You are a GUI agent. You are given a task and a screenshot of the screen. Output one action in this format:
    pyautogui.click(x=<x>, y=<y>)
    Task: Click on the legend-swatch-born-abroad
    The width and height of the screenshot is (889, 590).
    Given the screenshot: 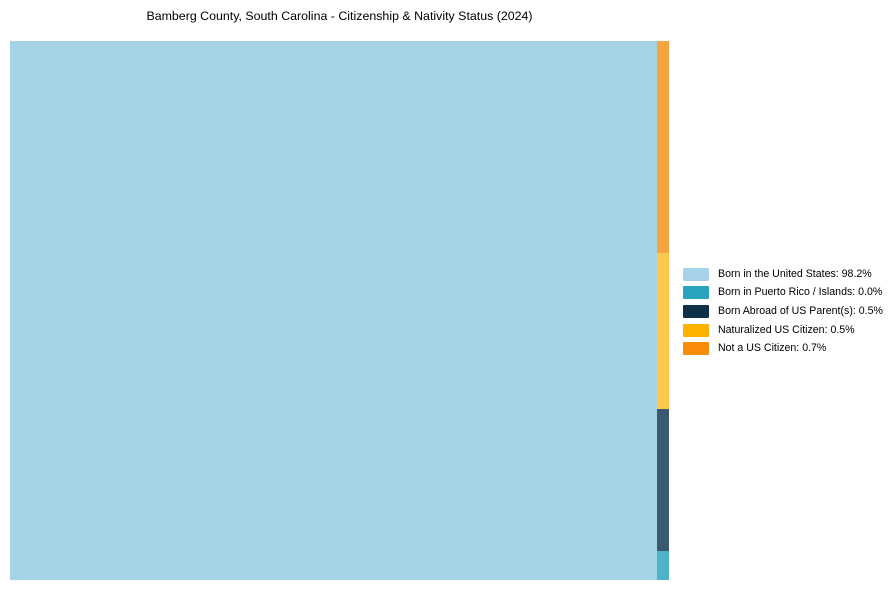 What is the action you would take?
    pyautogui.click(x=696, y=311)
    